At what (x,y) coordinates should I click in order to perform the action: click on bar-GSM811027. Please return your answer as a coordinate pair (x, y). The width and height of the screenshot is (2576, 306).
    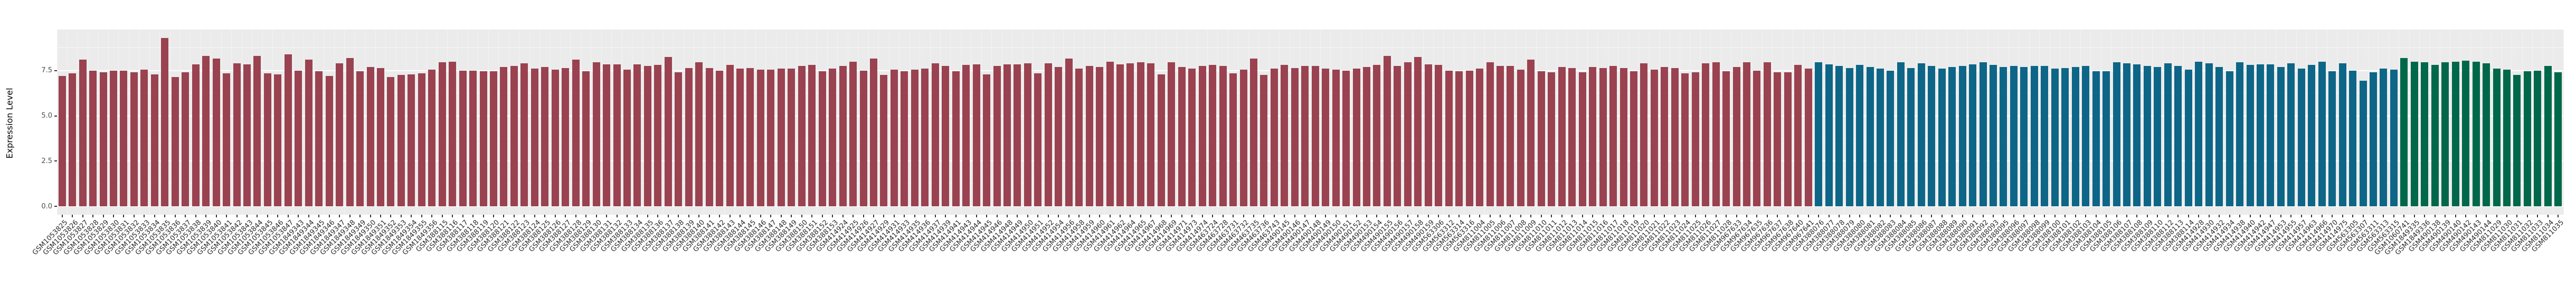
    Looking at the image, I should click on (1716, 134).